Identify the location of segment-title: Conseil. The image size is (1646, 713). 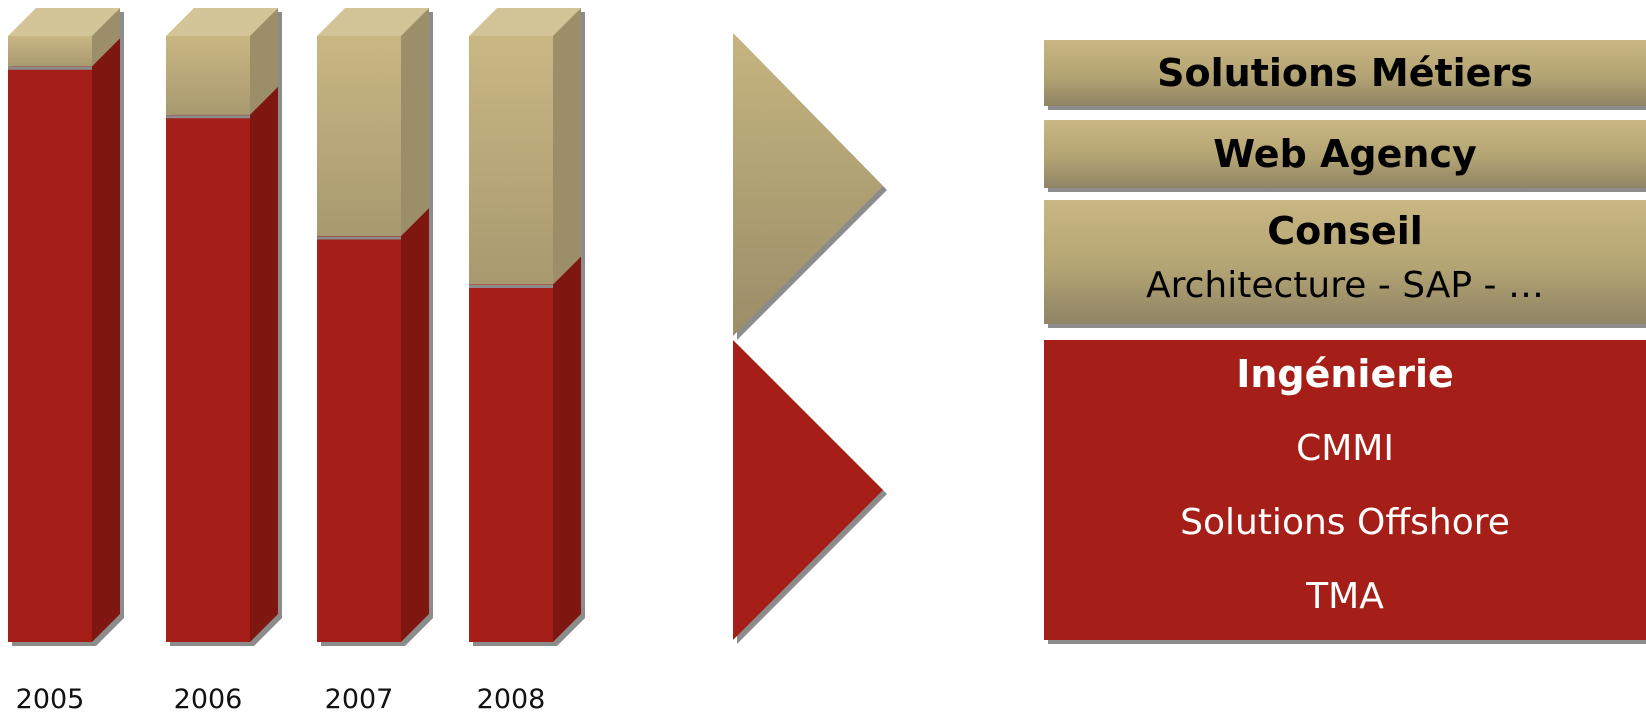
(1345, 231).